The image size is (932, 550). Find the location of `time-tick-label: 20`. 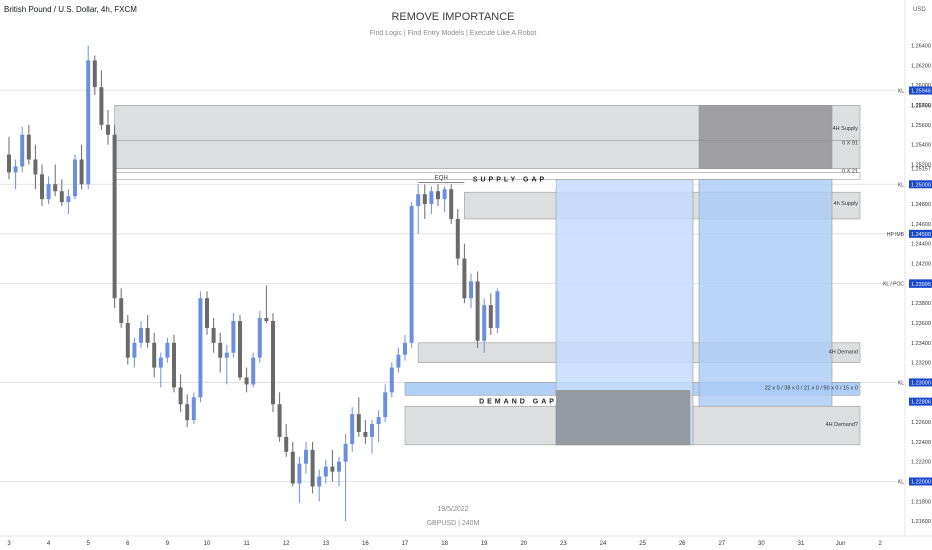

time-tick-label: 20 is located at coordinates (523, 544).